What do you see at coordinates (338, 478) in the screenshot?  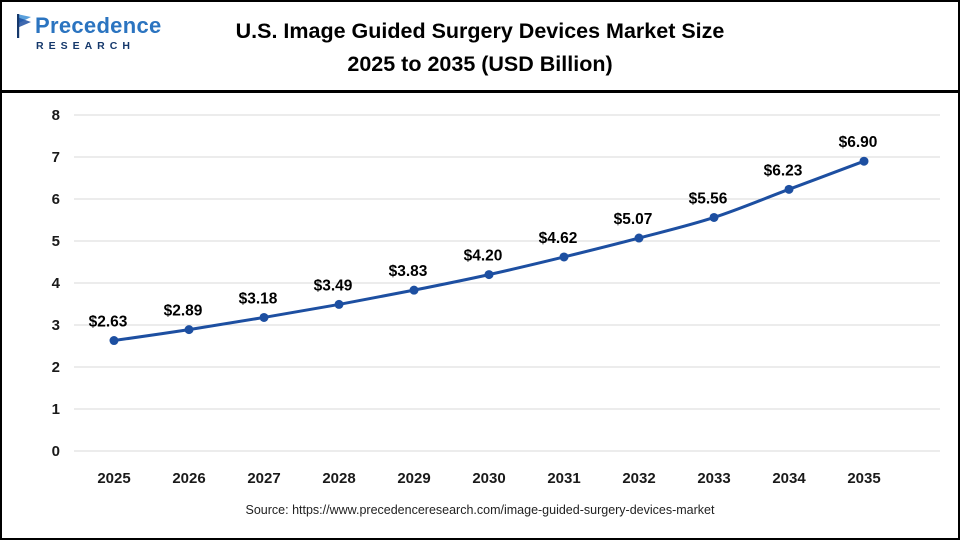 I see `x-axis-tick-label: 2028` at bounding box center [338, 478].